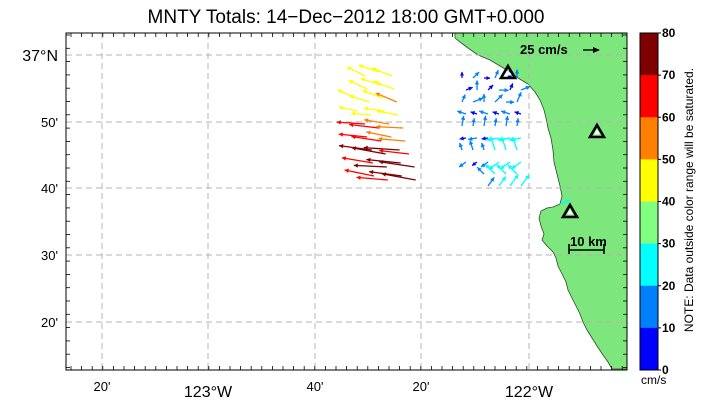 The width and height of the screenshot is (702, 407). Describe the element at coordinates (315, 386) in the screenshot. I see `x-tick-label: 40'` at that location.